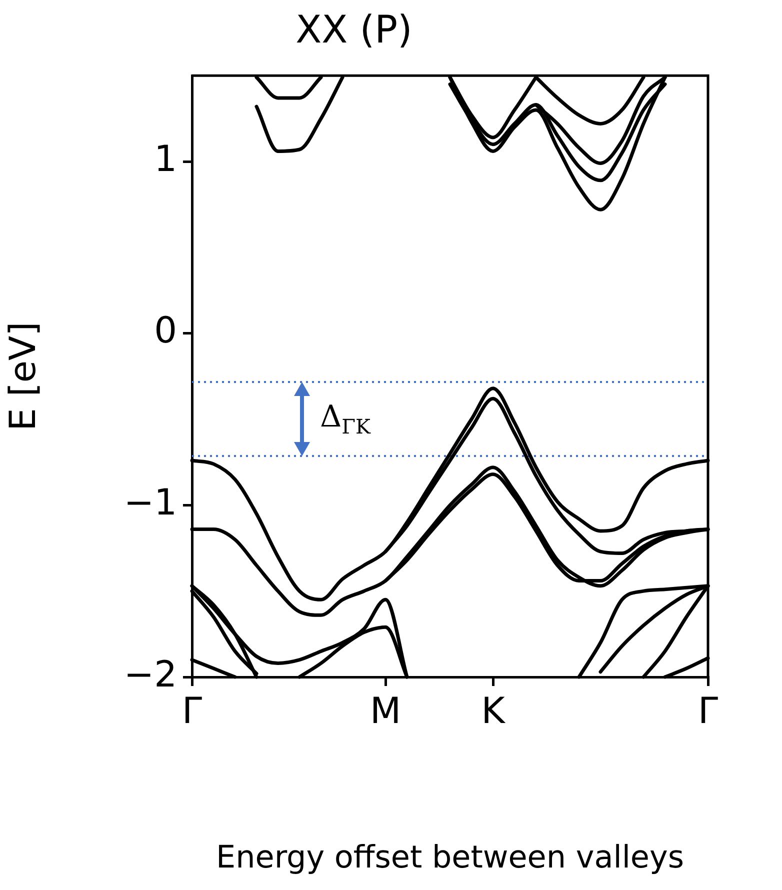 The height and width of the screenshot is (890, 782). Describe the element at coordinates (493, 711) in the screenshot. I see `x-tick-label: K` at that location.